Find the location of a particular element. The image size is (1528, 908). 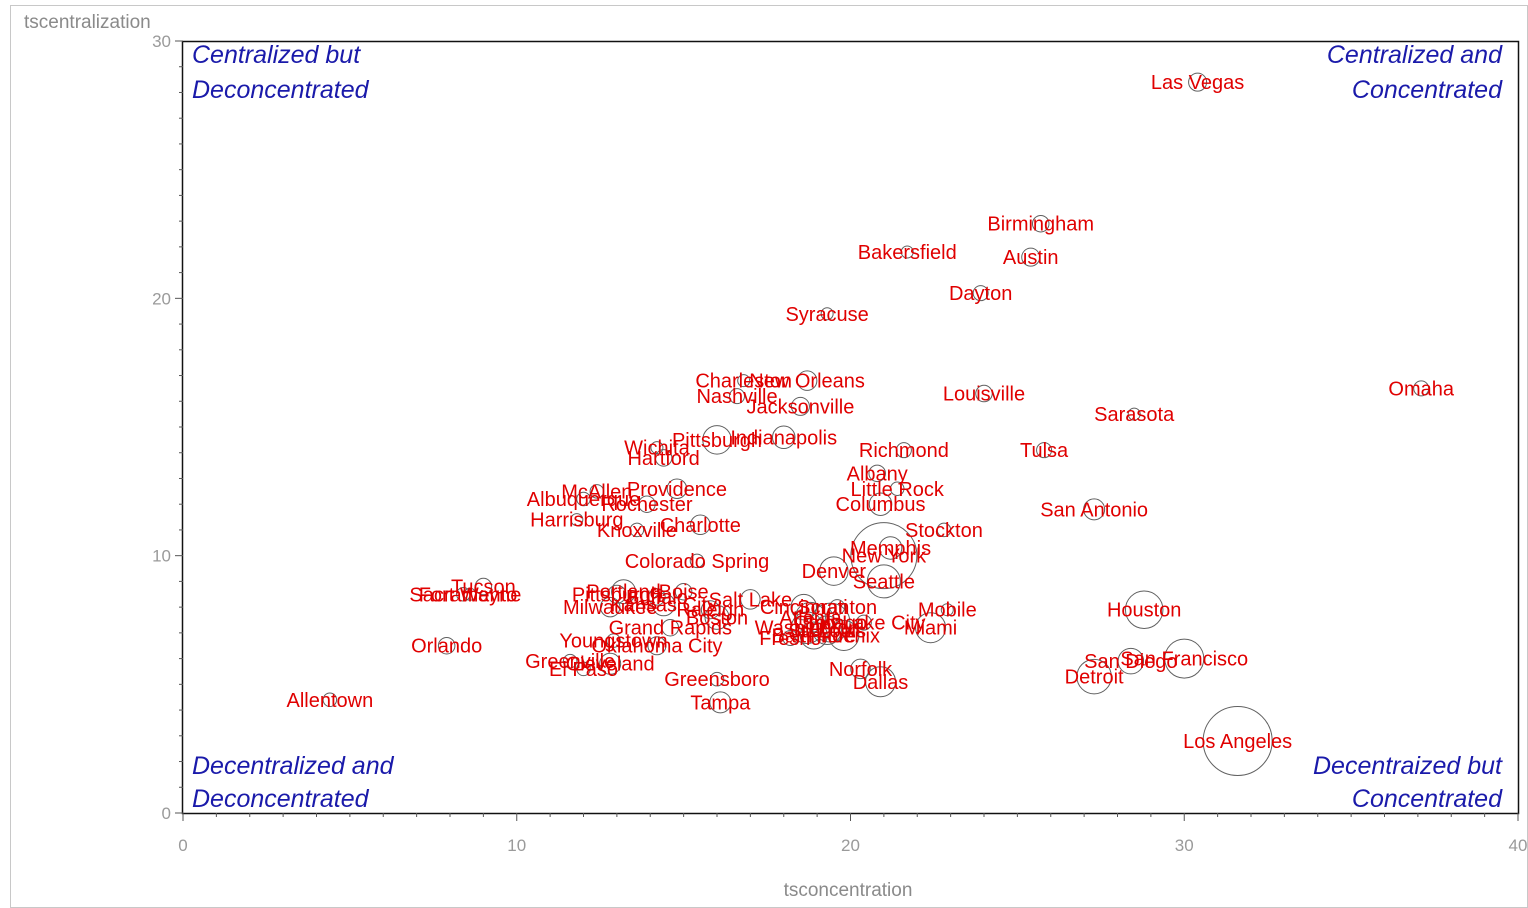

x-tick-label: 30 is located at coordinates (1184, 845).